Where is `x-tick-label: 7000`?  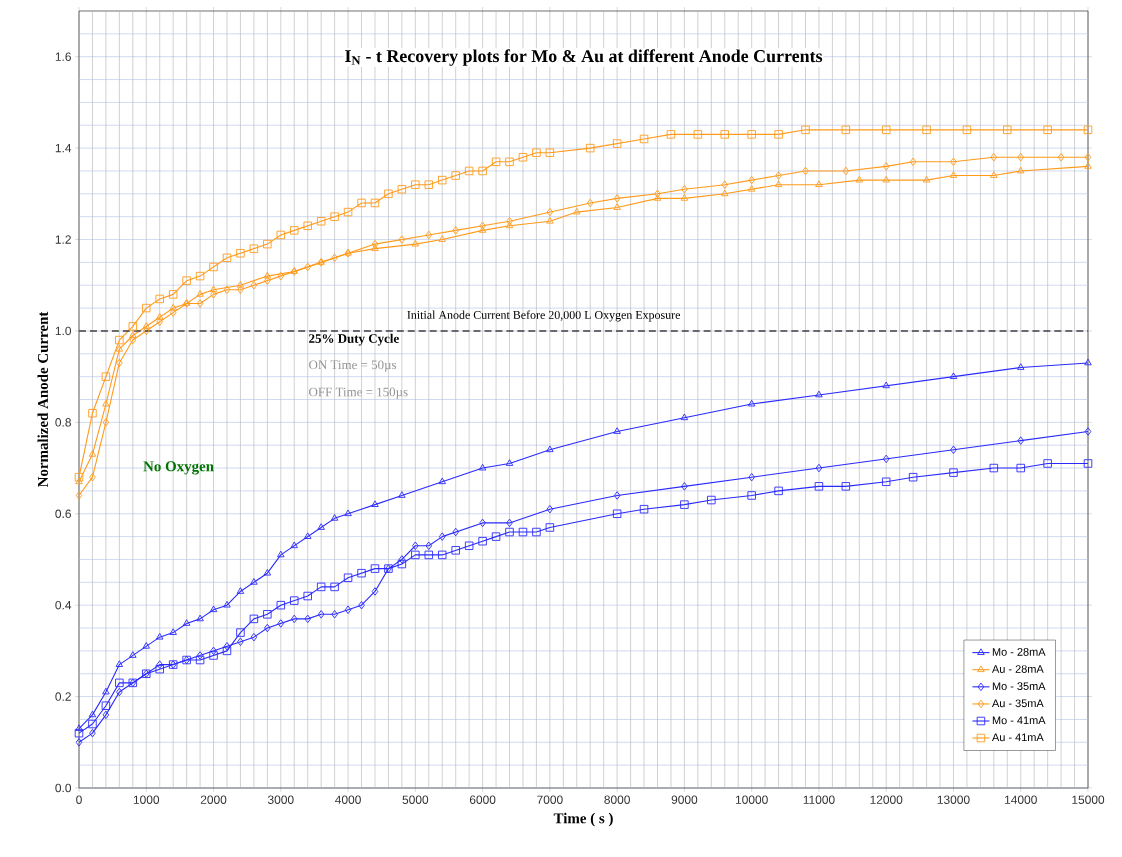 x-tick-label: 7000 is located at coordinates (550, 799).